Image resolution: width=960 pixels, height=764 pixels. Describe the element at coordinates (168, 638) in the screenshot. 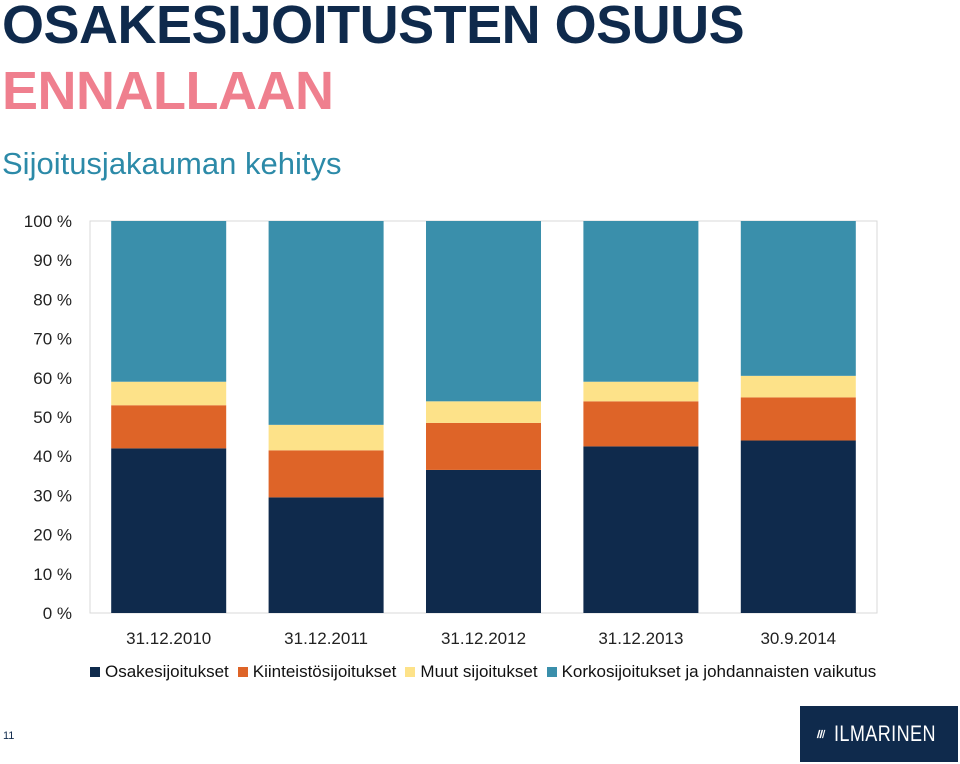

I see `x-tick-label: 31.12.2010` at that location.